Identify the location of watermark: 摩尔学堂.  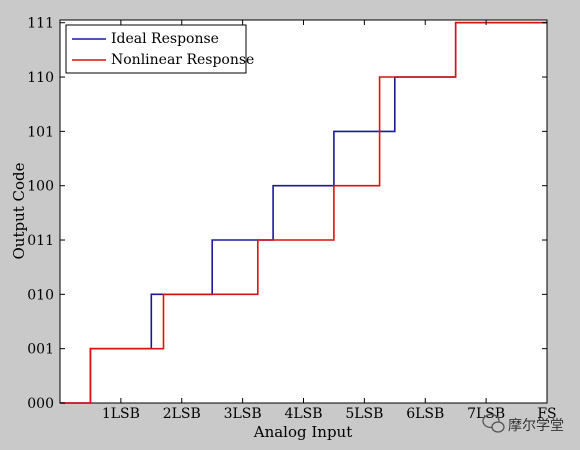
(523, 423).